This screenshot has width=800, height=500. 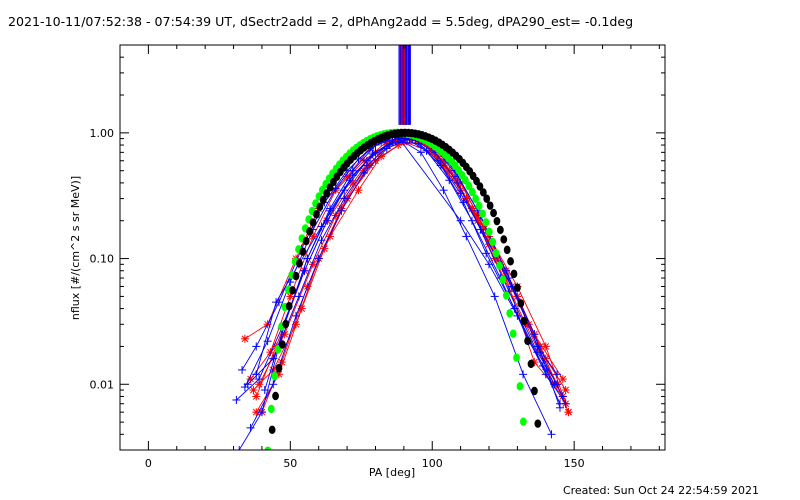 I want to click on y-axis-label: nflux [#/(cm^2 s sr MeV)], so click(x=75, y=248).